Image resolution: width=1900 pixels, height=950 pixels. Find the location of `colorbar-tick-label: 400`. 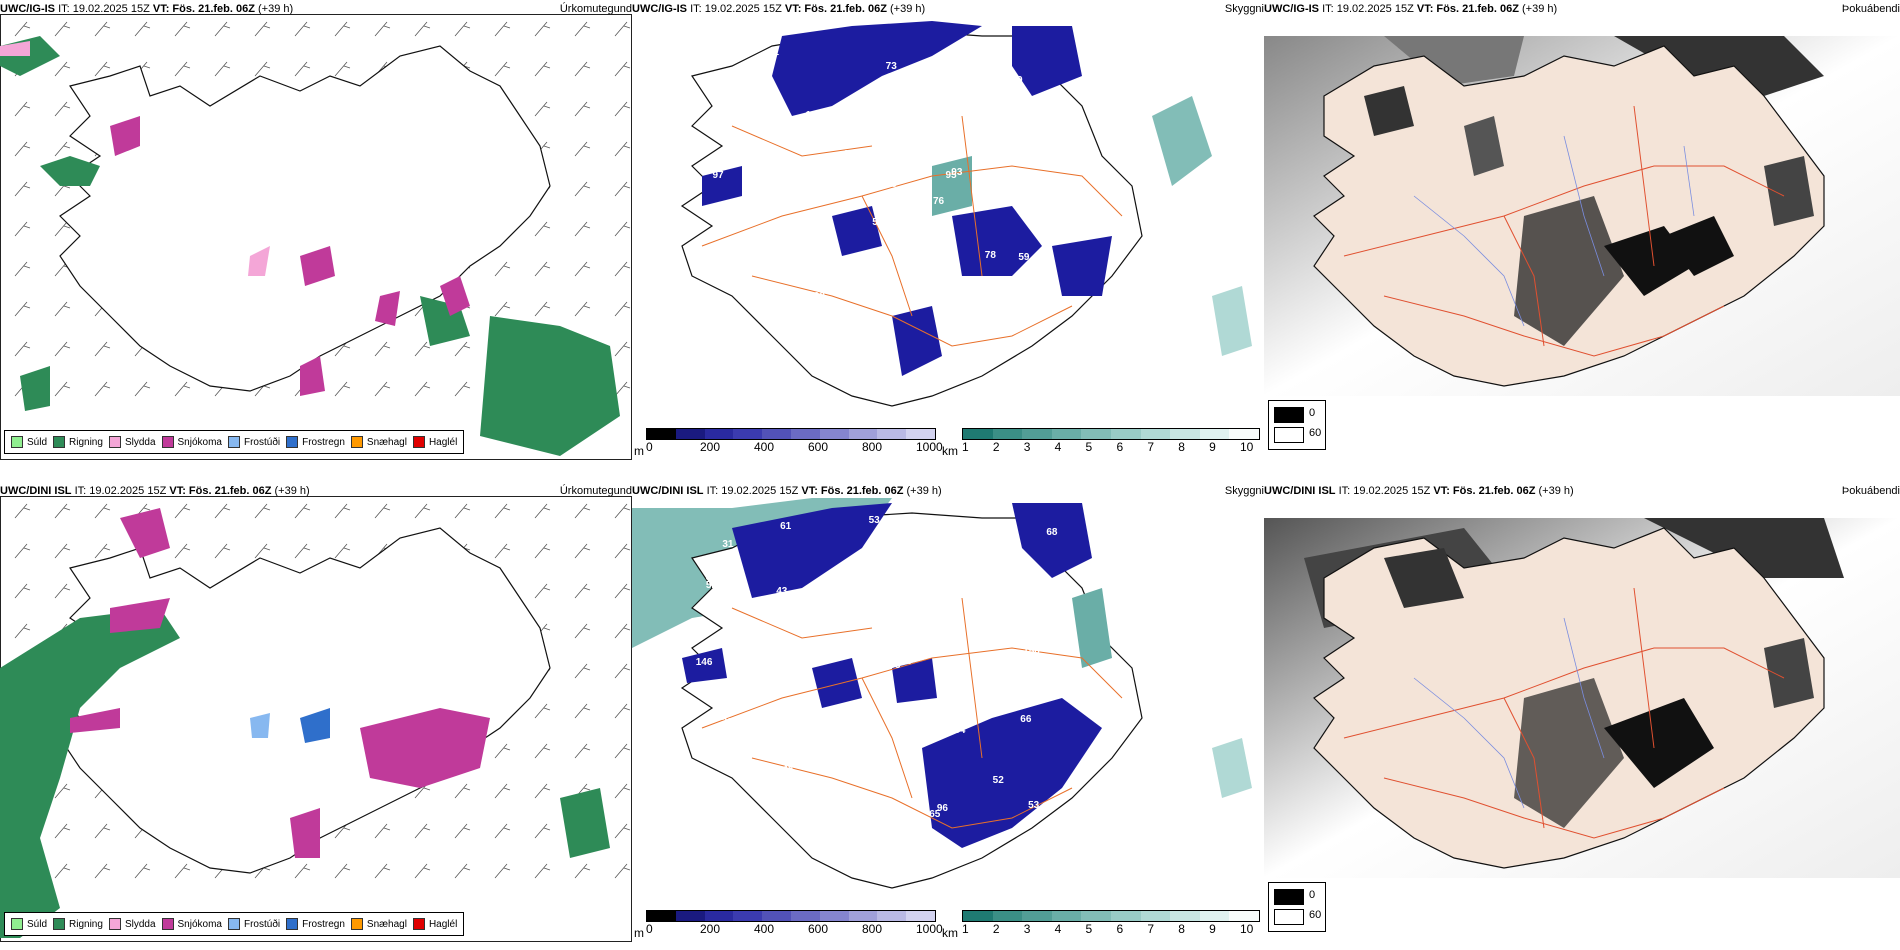

colorbar-tick-label: 400 is located at coordinates (764, 447).